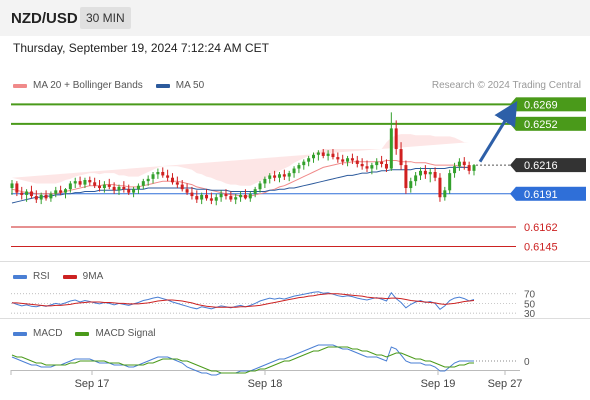 This screenshot has width=590, height=400. I want to click on x-axis-label: Sep 19, so click(438, 384).